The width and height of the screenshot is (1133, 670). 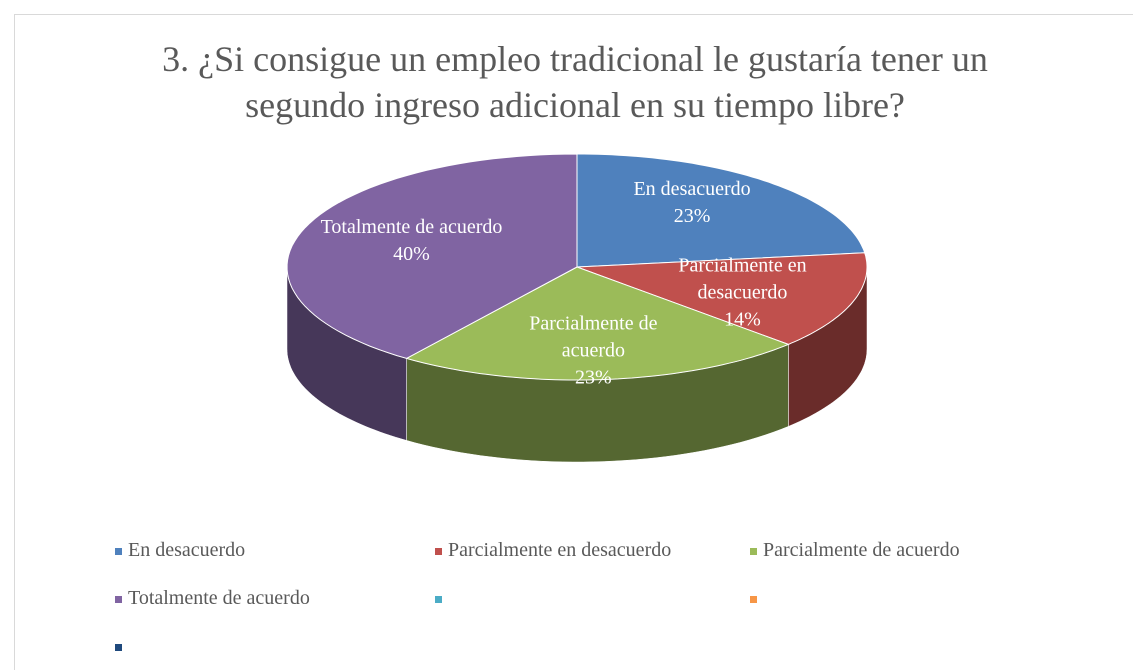 What do you see at coordinates (412, 241) in the screenshot?
I see `slice-label: Totalmente de acuerdo 40%` at bounding box center [412, 241].